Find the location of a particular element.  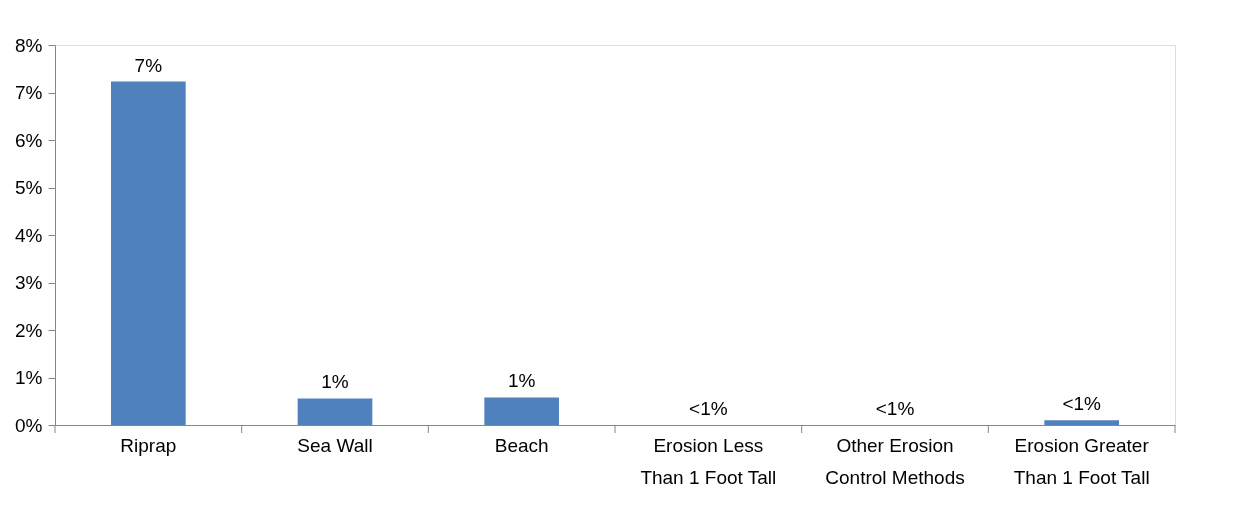

y-tick-label: 6% is located at coordinates (29, 140).